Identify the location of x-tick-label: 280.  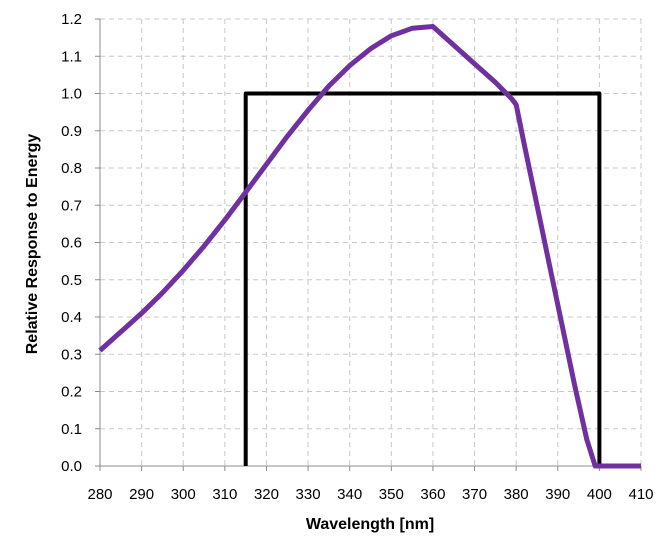
(99, 494).